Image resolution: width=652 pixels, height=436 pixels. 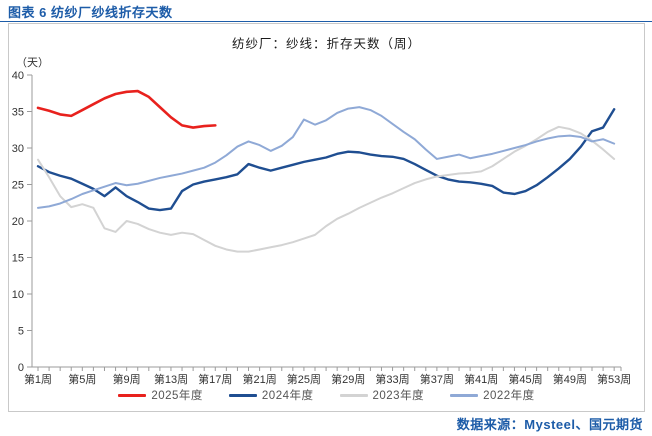 What do you see at coordinates (32, 63) in the screenshot?
I see `y-axis-unit-label: （天）` at bounding box center [32, 63].